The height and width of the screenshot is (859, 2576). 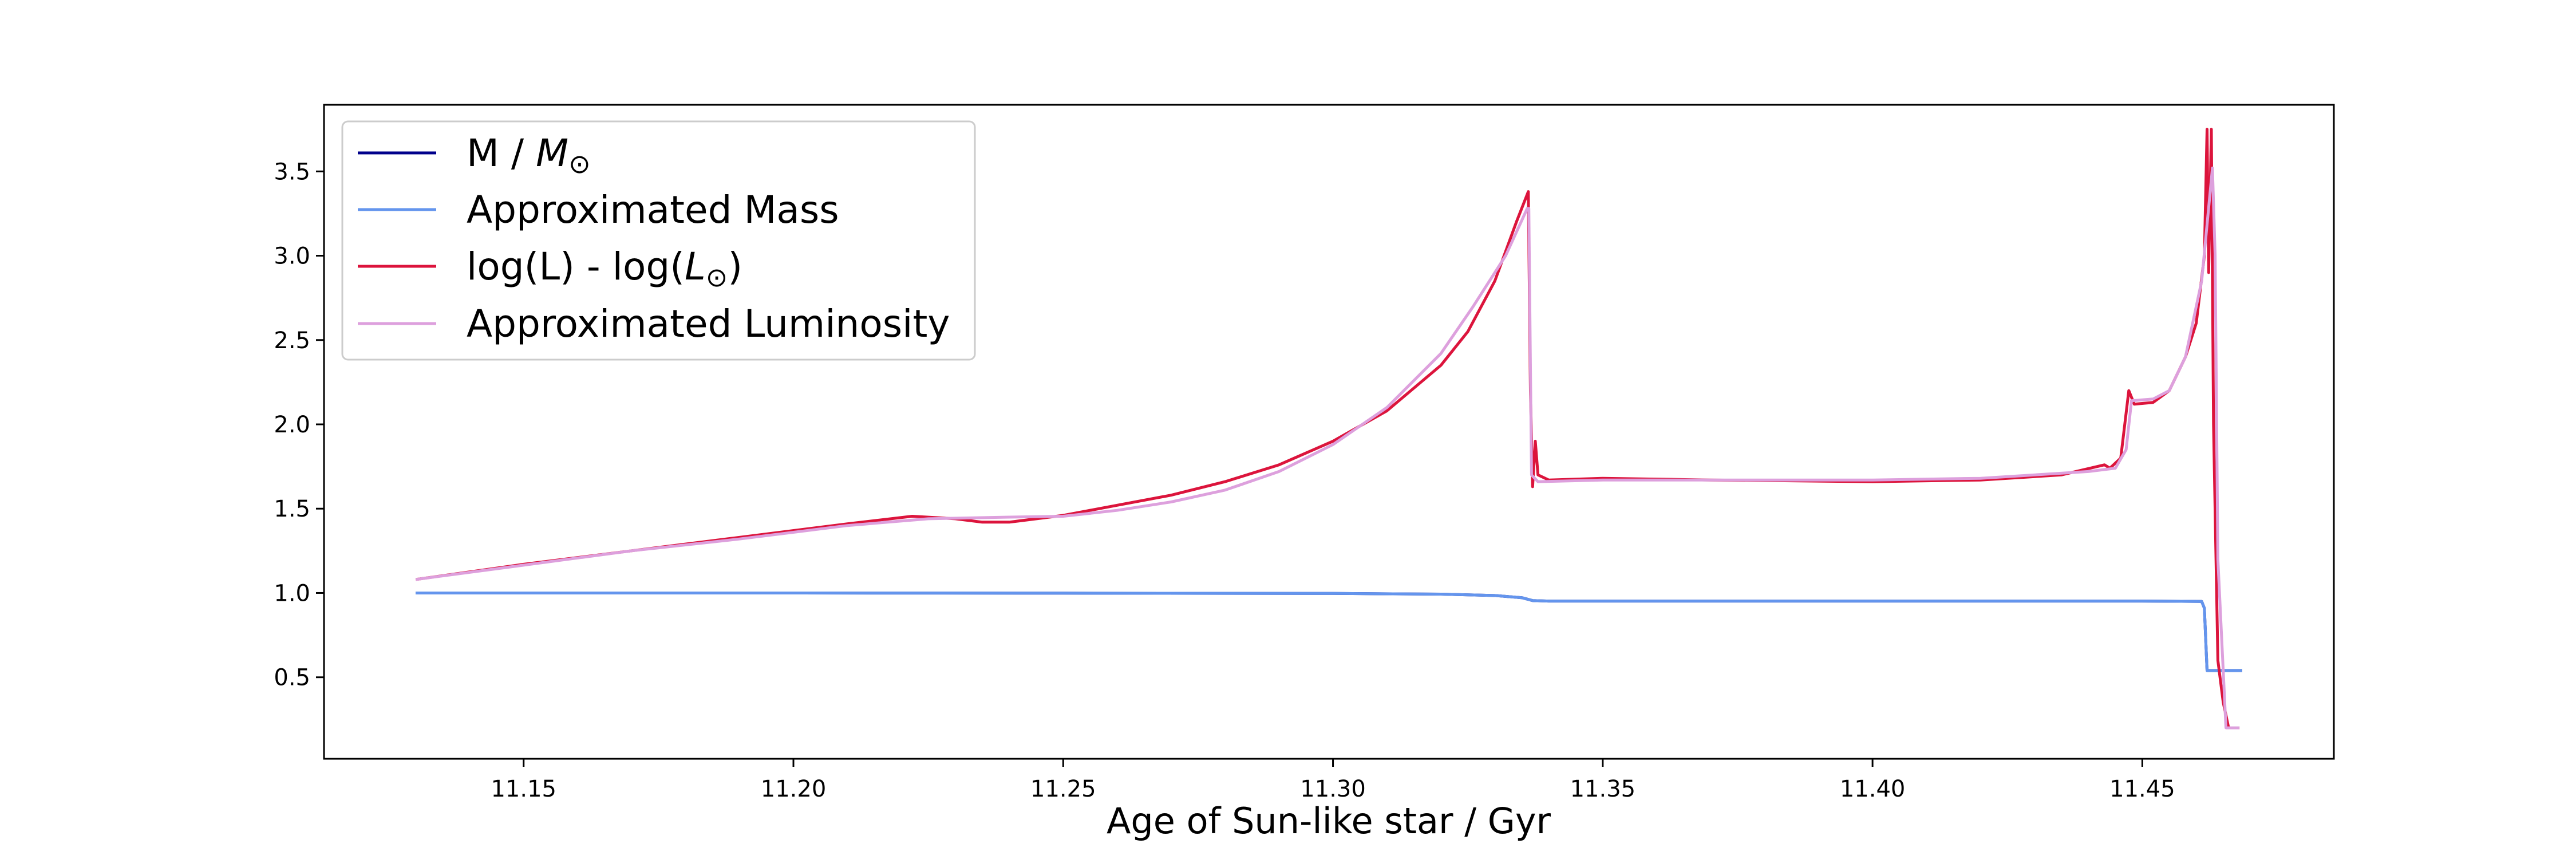 What do you see at coordinates (1873, 789) in the screenshot?
I see `x-tick-label: 11.40` at bounding box center [1873, 789].